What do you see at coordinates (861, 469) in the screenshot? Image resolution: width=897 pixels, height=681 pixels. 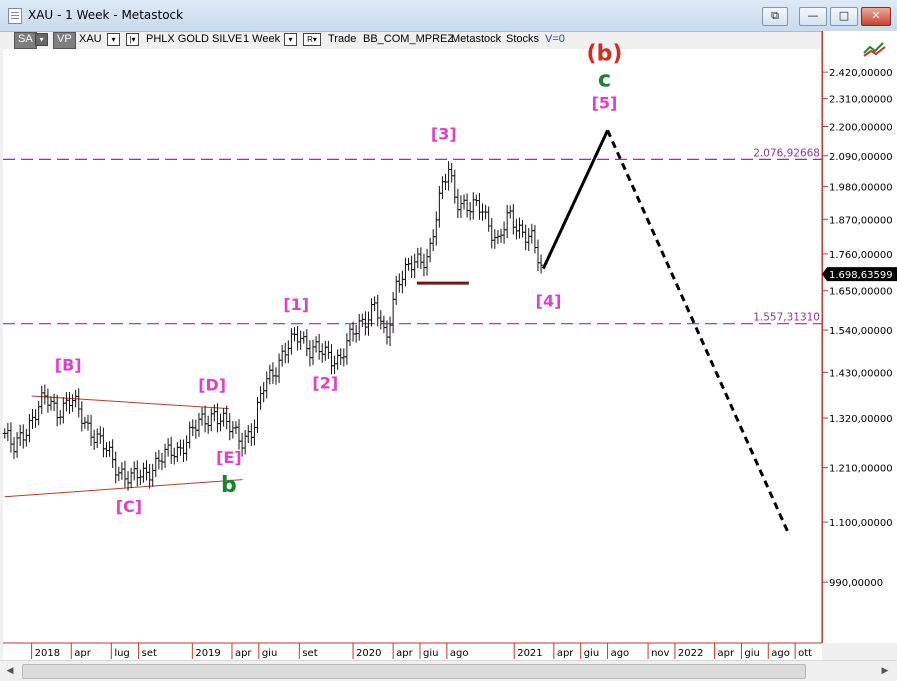 I see `y-tick-label: 1.210,00000` at bounding box center [861, 469].